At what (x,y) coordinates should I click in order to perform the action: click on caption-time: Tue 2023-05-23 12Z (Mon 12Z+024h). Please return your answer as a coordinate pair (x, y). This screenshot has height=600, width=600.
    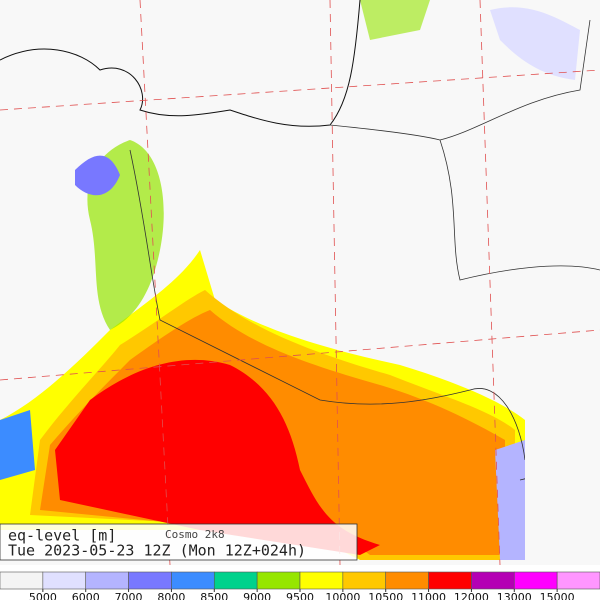
    Looking at the image, I should click on (157, 551).